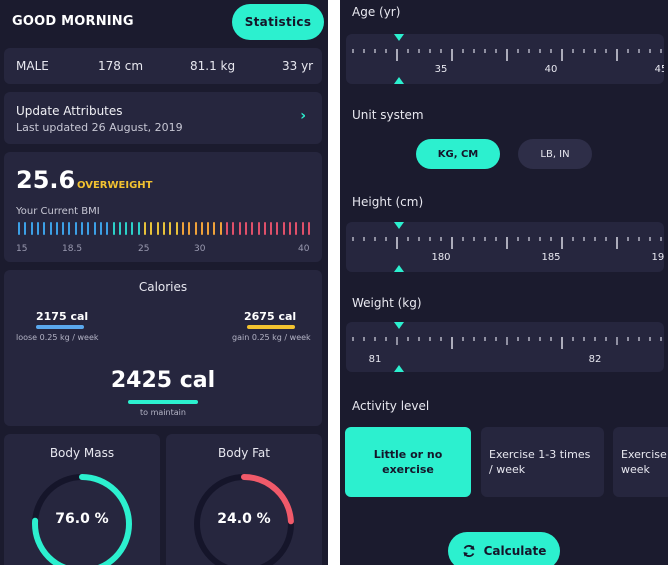 The image size is (668, 565). I want to click on age-picker: 35 40 45, so click(505, 59).